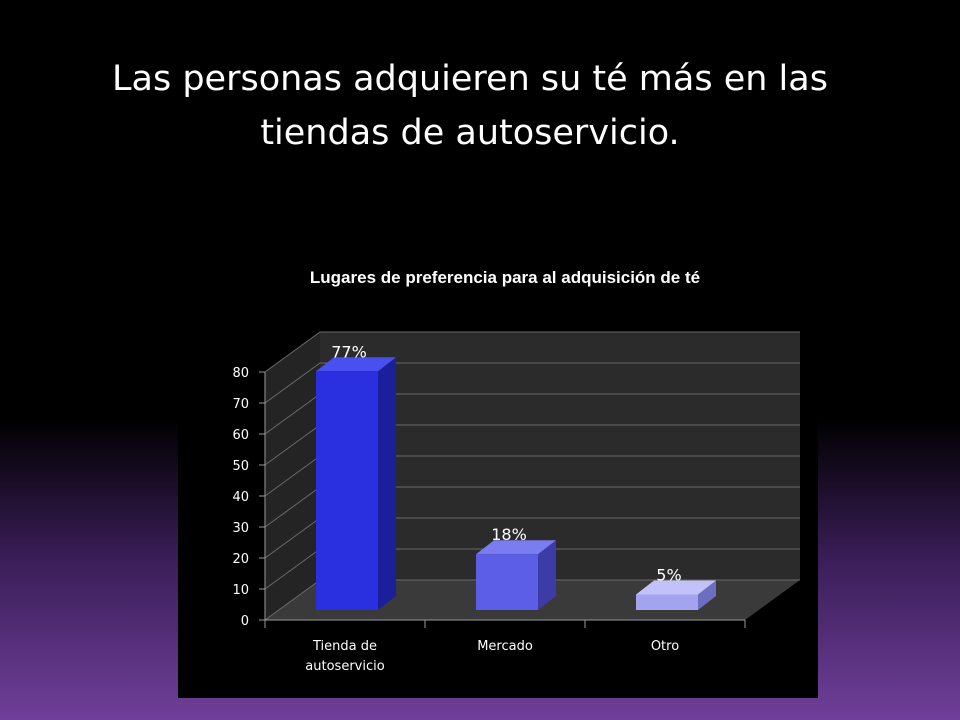 This screenshot has height=720, width=960. I want to click on y-tick-label: 40, so click(240, 497).